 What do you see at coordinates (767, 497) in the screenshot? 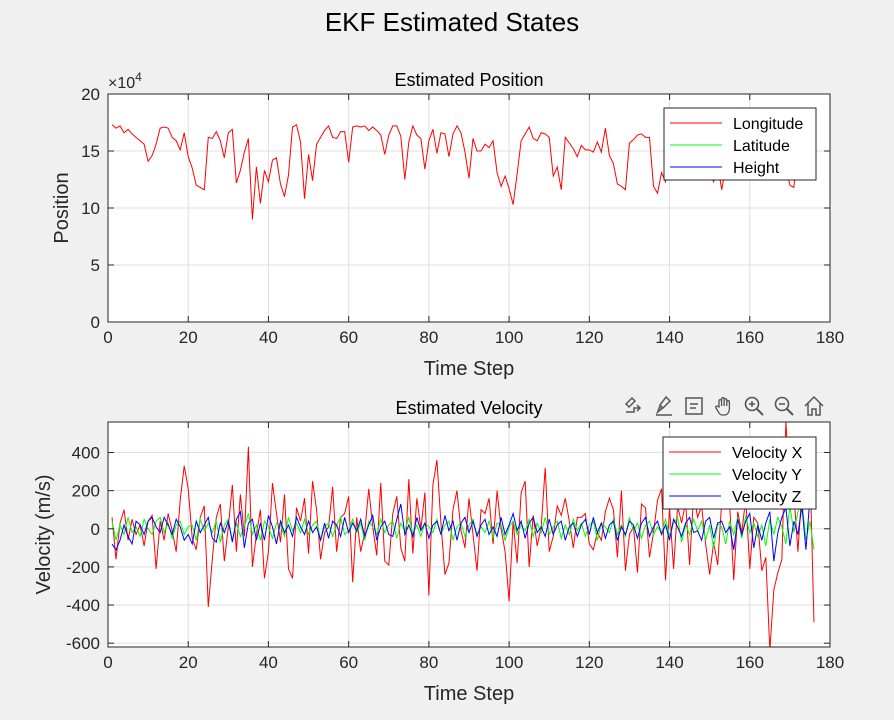
I see `legend-label: Velocity Z` at bounding box center [767, 497].